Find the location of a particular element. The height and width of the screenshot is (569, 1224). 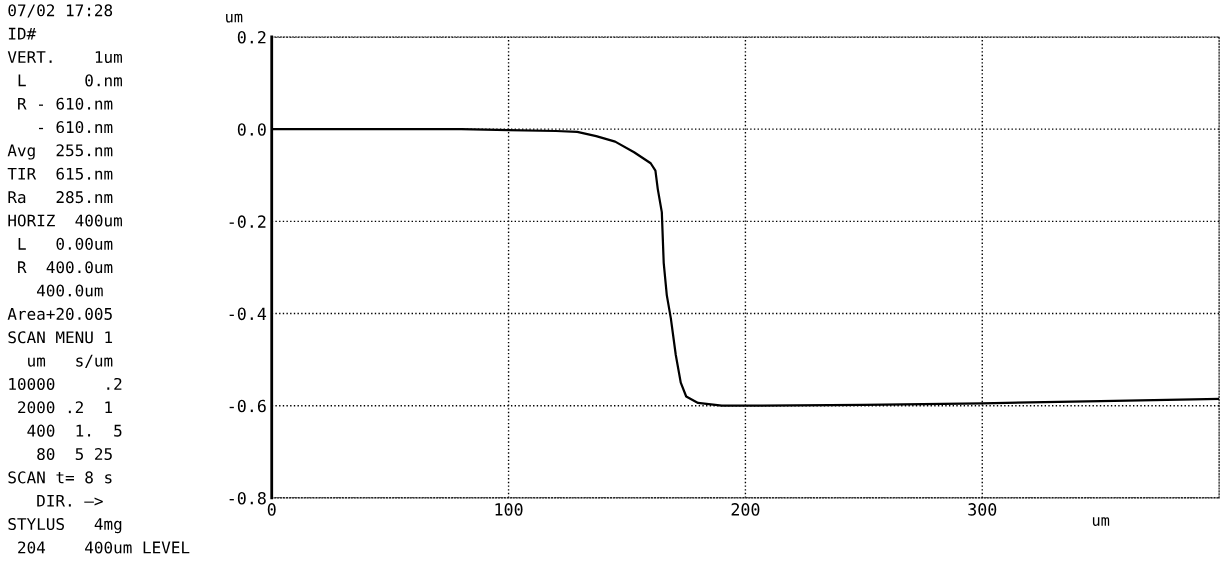

text: TIR 615.nm is located at coordinates (60, 173).